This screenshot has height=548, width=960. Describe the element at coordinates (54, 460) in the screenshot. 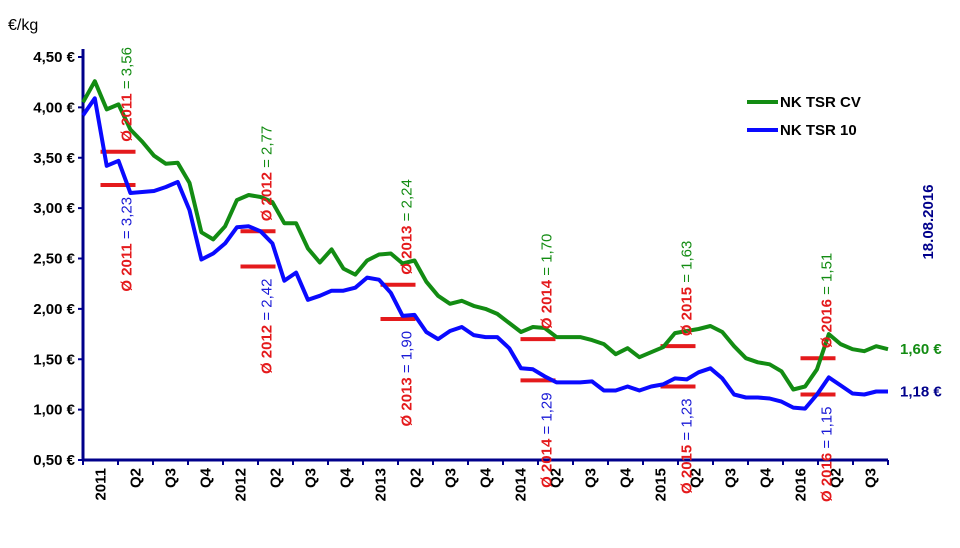

I see `y-tick-label: 0,50 €` at that location.